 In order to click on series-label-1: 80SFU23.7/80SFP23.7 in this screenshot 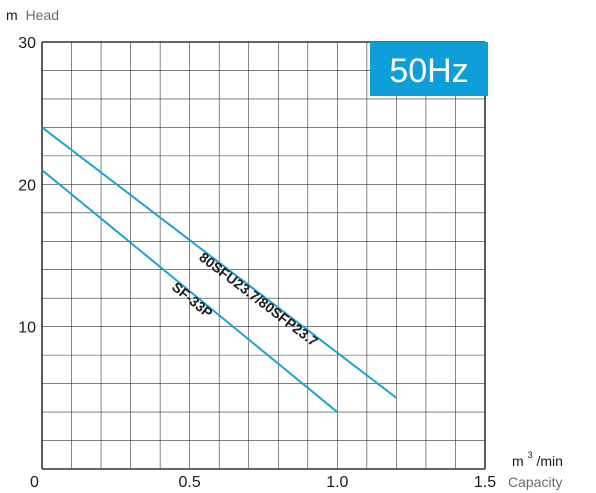, I will do `click(258, 299)`.